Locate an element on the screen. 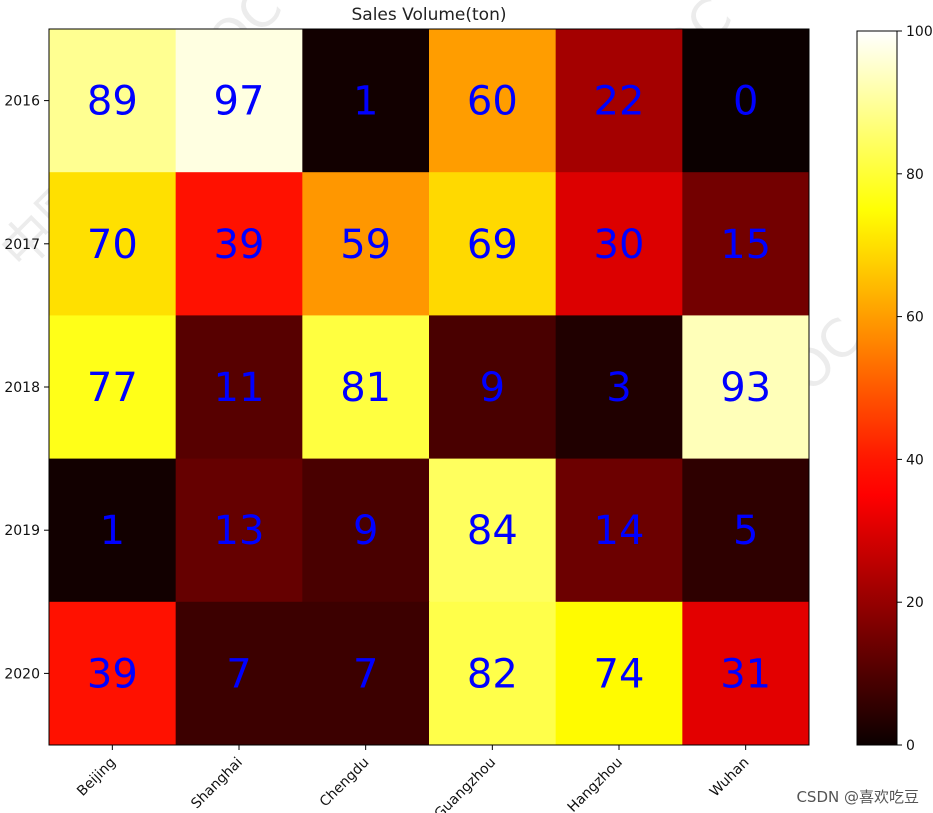  cell-value-label: 11 is located at coordinates (239, 388).